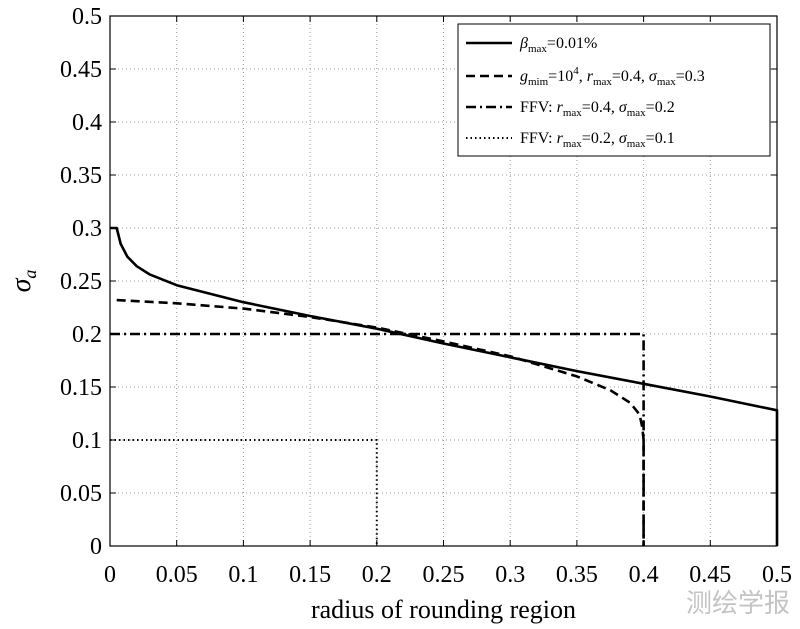 The height and width of the screenshot is (629, 800). I want to click on legend-label-3: FFV: rmax=0.4, σmax=0.2, so click(597, 109).